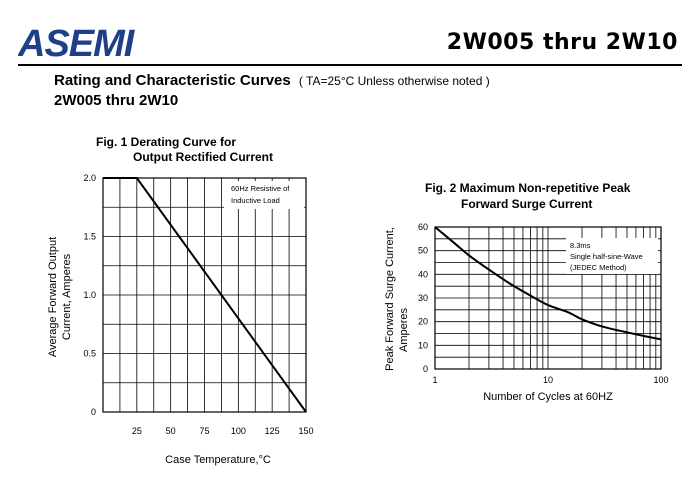 The height and width of the screenshot is (483, 700). I want to click on fig1-x-tick-label: 25, so click(137, 431).